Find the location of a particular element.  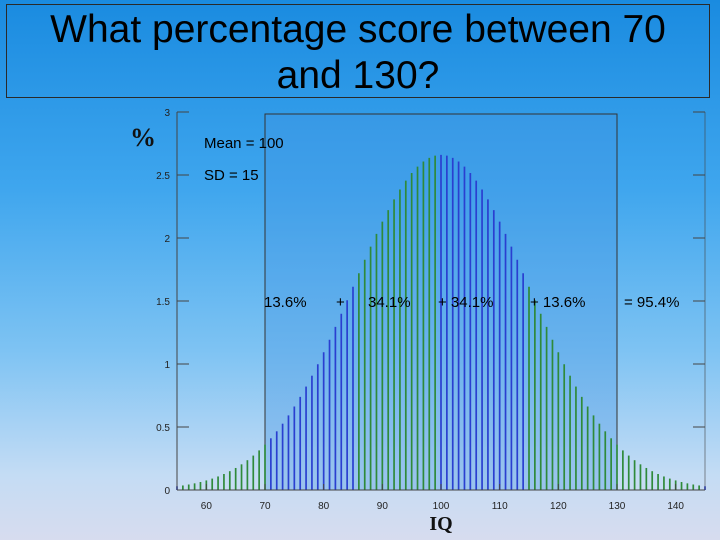

y-tick-label: 1 is located at coordinates (167, 365).